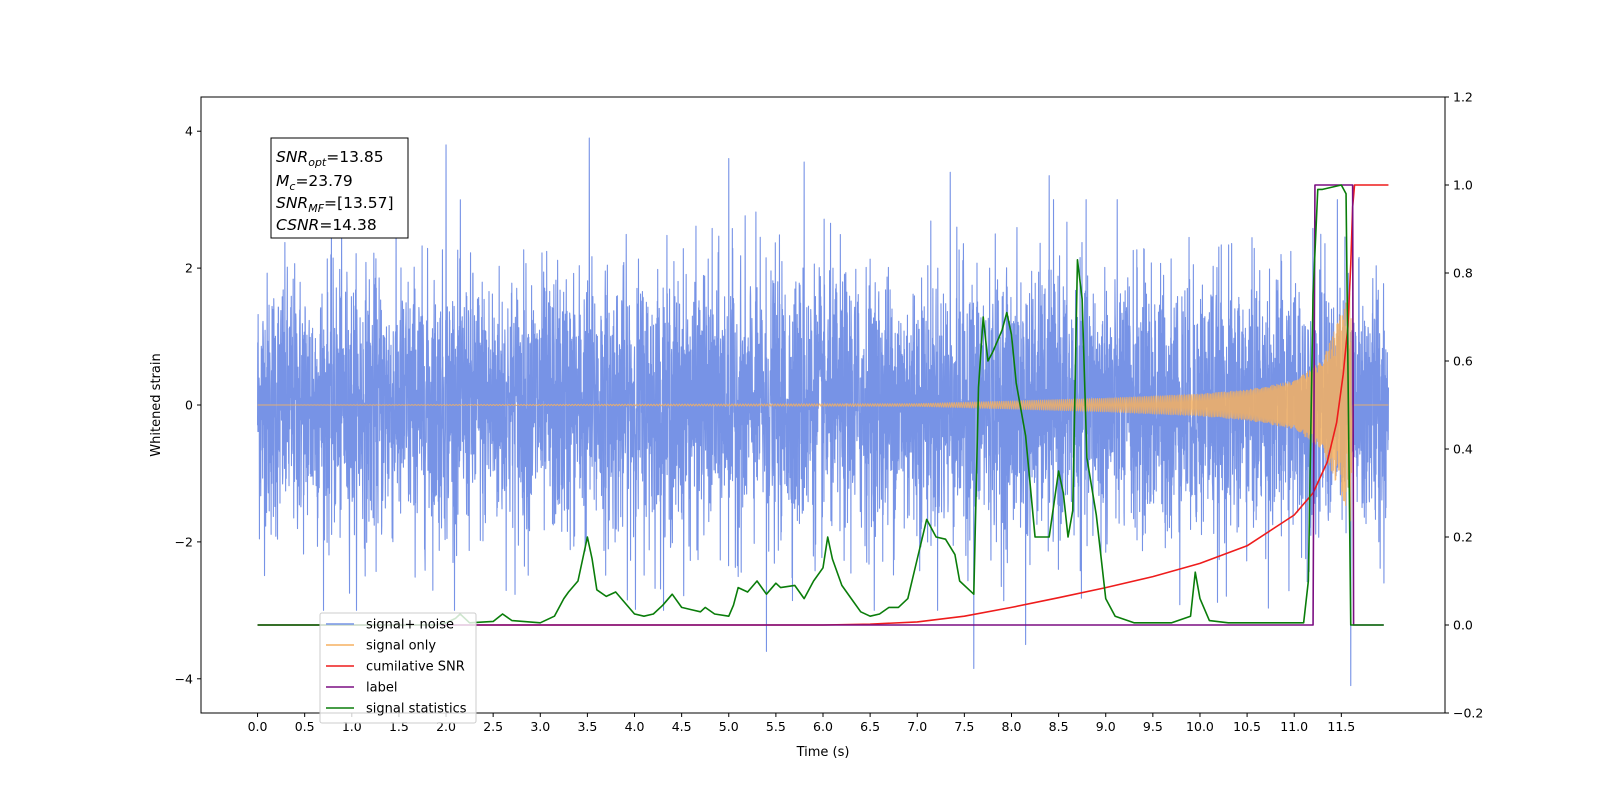  I want to click on stats-csnr: CSNR=14.38, so click(326, 225).